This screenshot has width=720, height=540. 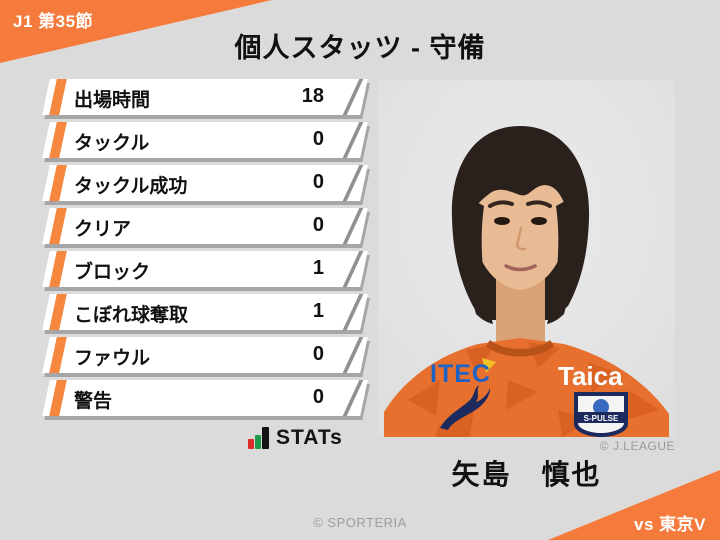 What do you see at coordinates (205, 398) in the screenshot?
I see `stat-row: 警告 0` at bounding box center [205, 398].